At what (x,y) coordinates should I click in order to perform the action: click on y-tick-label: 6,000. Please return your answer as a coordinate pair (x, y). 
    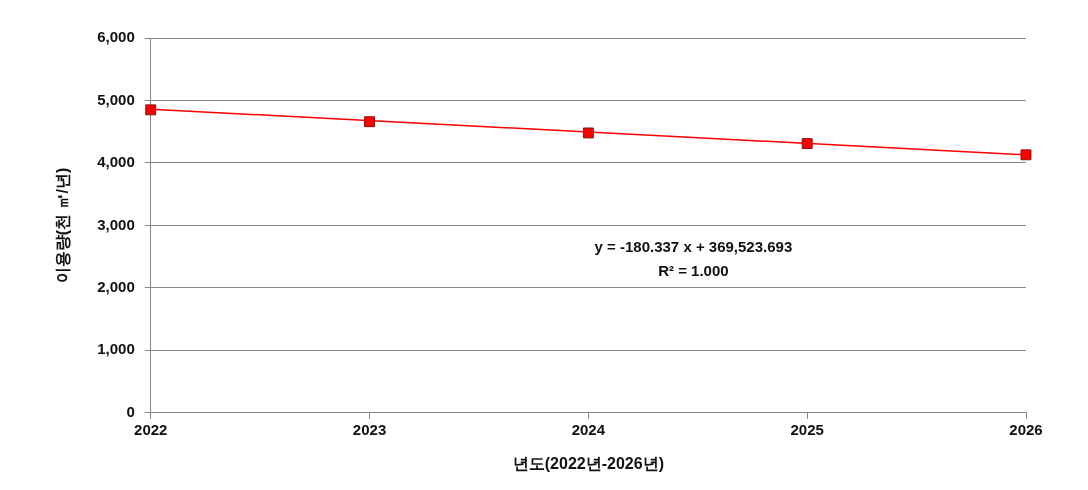
    Looking at the image, I should click on (116, 37).